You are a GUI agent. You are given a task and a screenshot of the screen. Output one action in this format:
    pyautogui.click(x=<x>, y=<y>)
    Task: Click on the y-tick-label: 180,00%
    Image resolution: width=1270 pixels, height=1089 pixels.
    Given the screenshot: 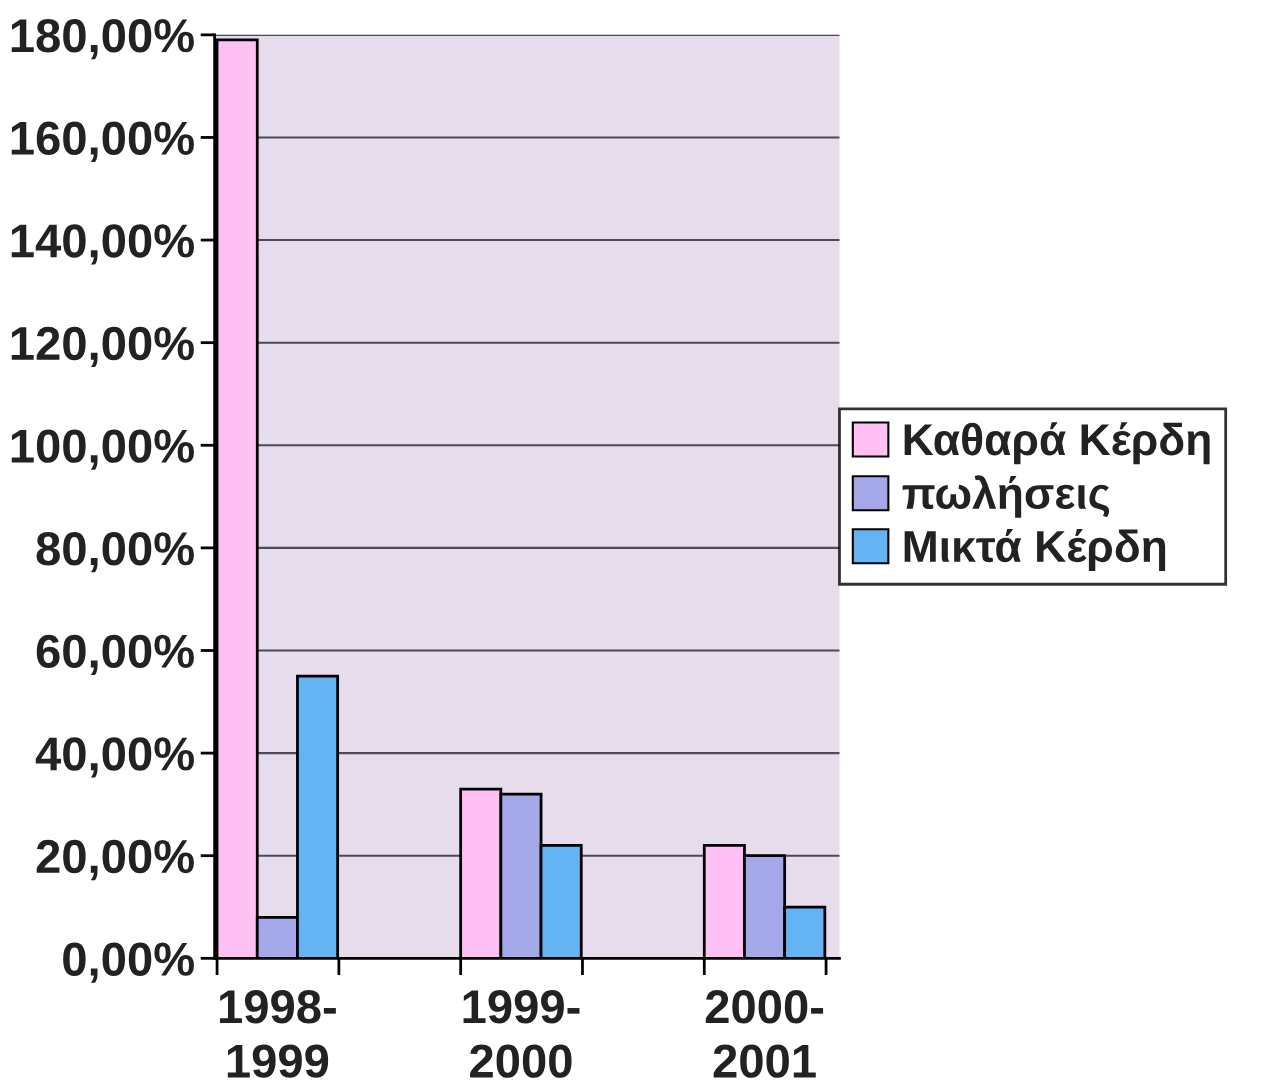 What is the action you would take?
    pyautogui.click(x=102, y=39)
    